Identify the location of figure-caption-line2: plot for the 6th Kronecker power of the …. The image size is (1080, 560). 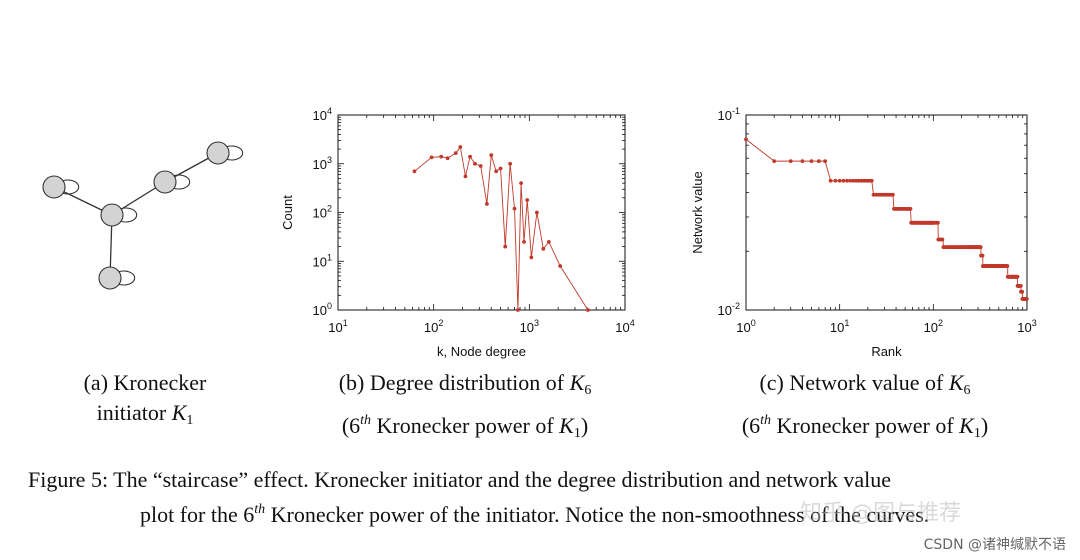
(548, 512).